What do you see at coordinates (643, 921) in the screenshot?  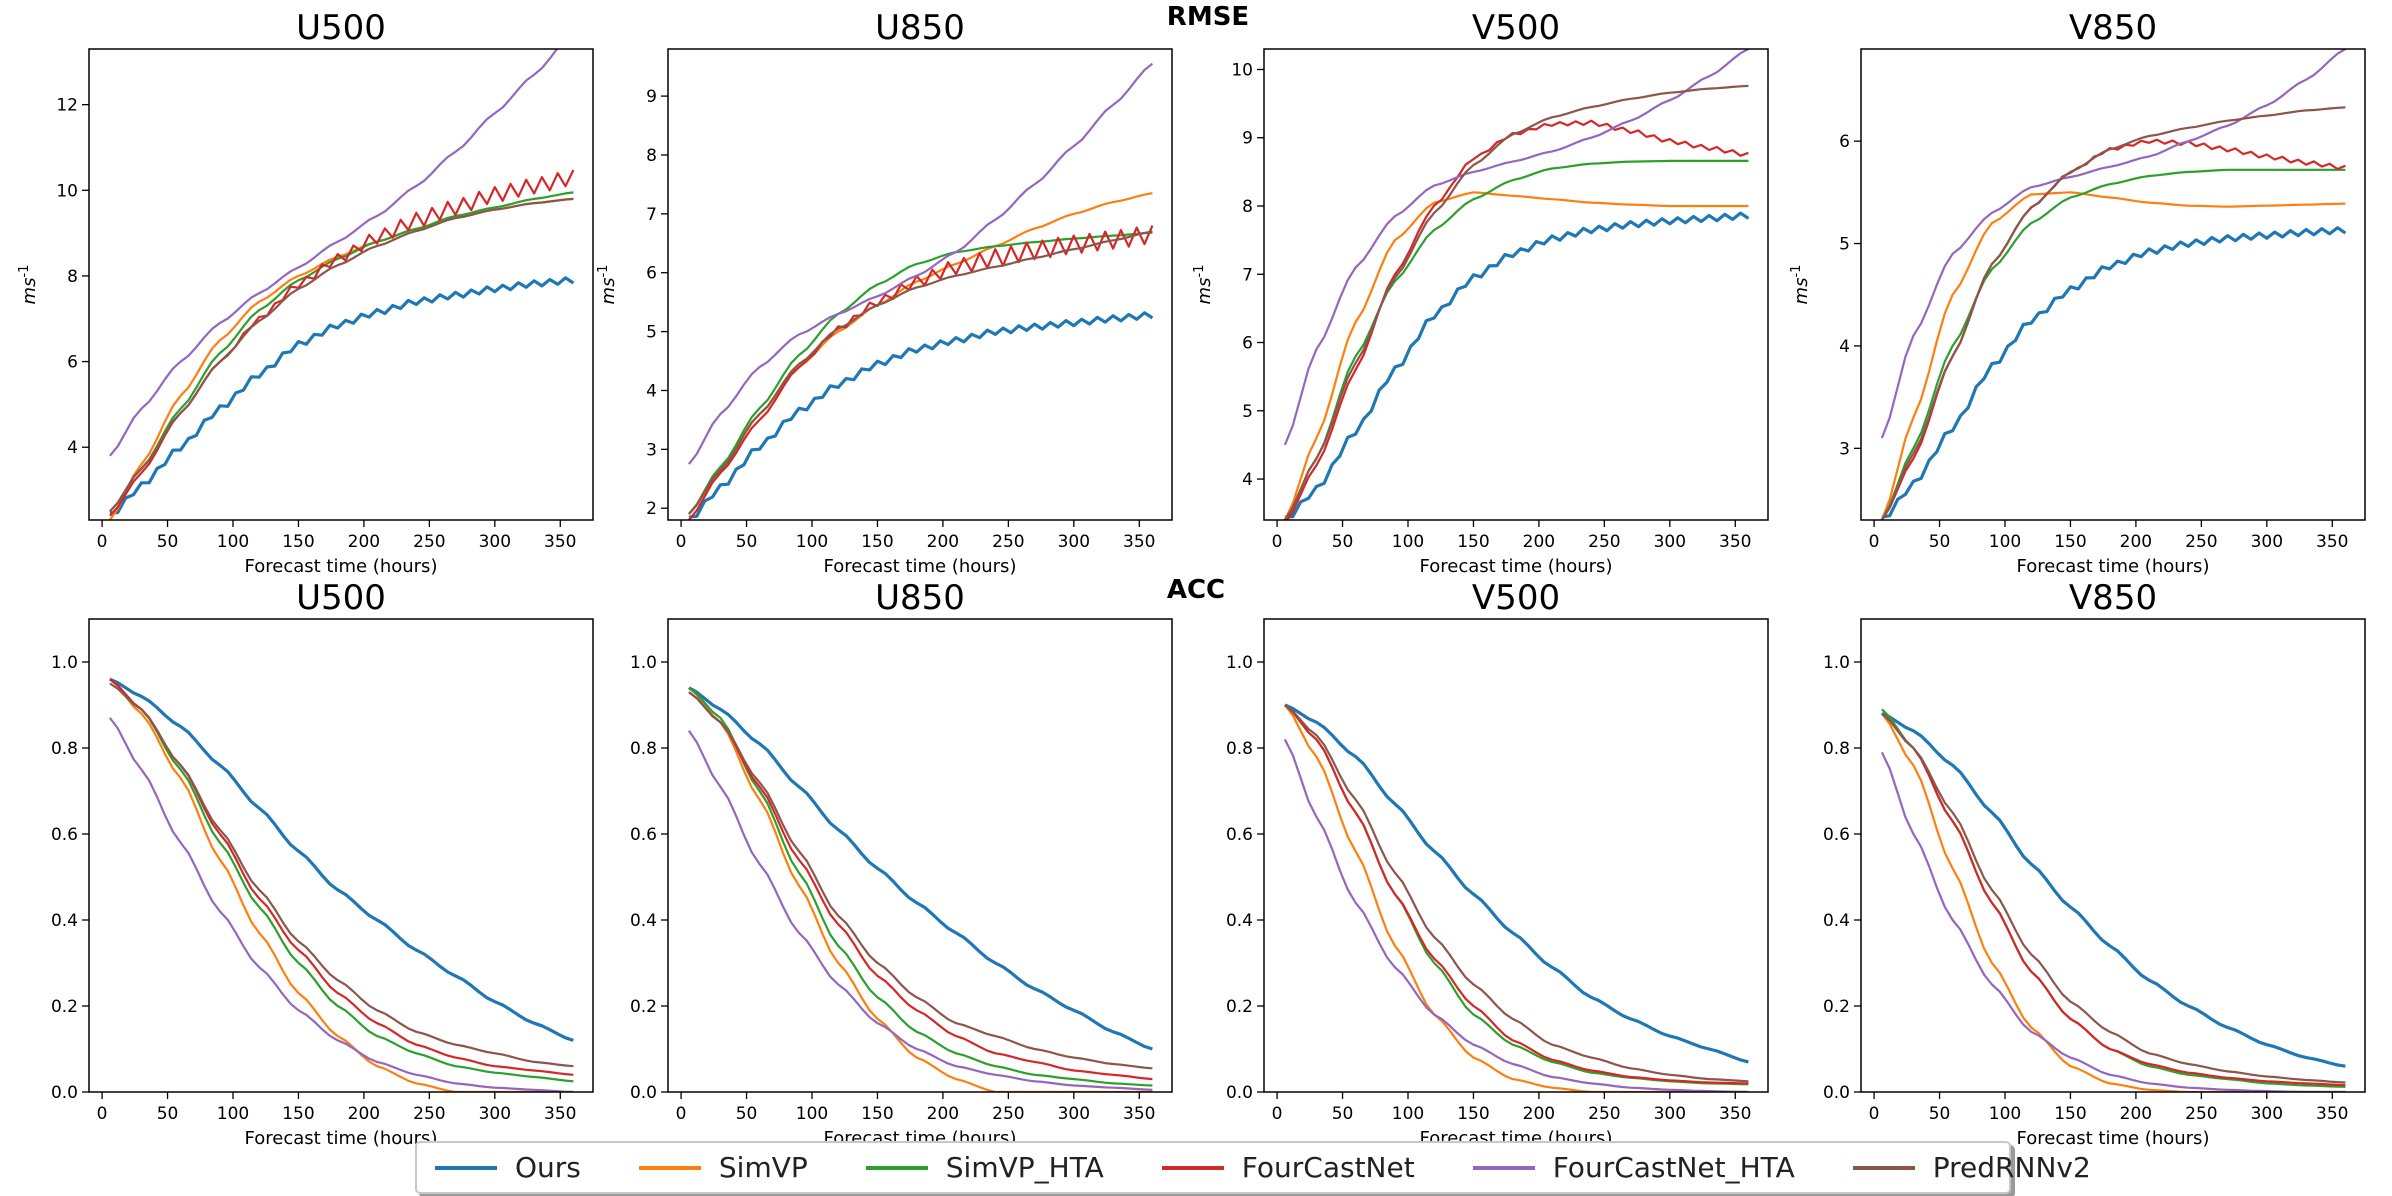 I see `y-tick-label: 0.4` at bounding box center [643, 921].